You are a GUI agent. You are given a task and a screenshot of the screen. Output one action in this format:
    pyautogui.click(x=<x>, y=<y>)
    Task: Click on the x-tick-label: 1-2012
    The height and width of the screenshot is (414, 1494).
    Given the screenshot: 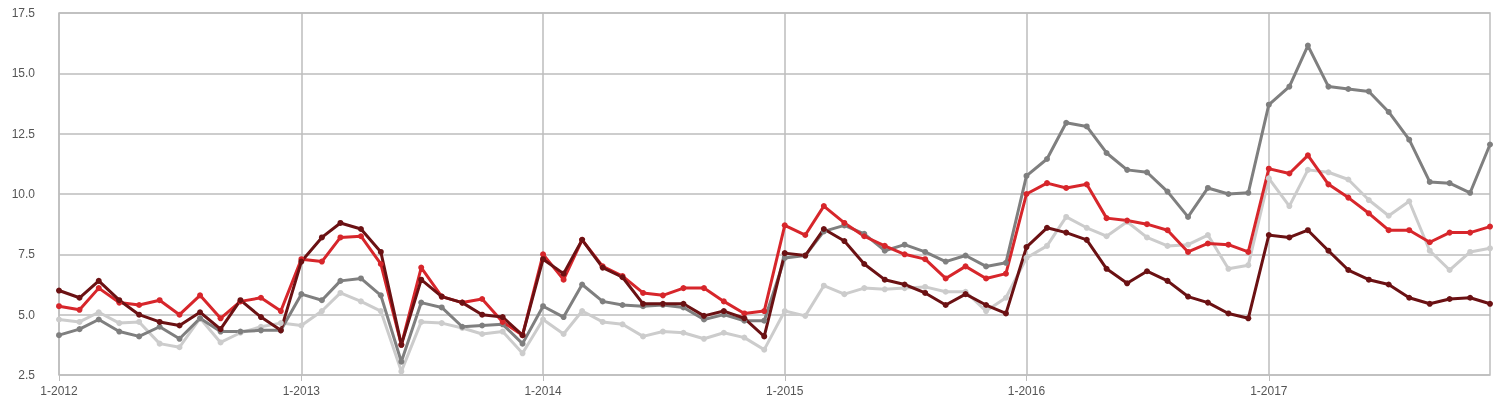 What is the action you would take?
    pyautogui.click(x=59, y=391)
    